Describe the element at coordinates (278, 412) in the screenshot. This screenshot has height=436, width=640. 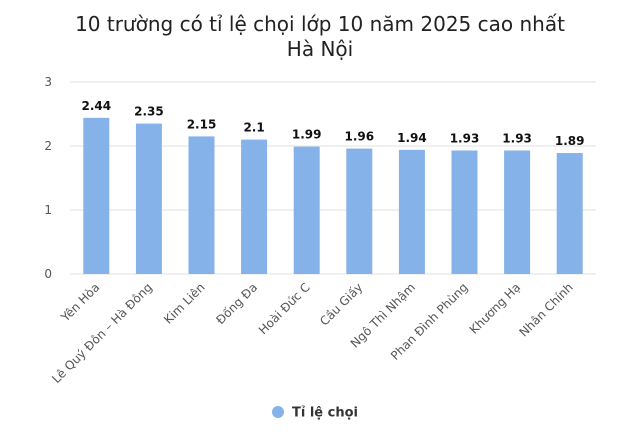
I see `legend-marker` at that location.